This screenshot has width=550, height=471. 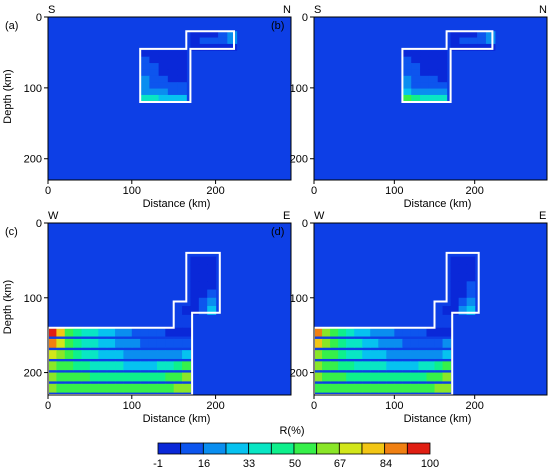 I want to click on plot-frame, so click(x=430, y=98).